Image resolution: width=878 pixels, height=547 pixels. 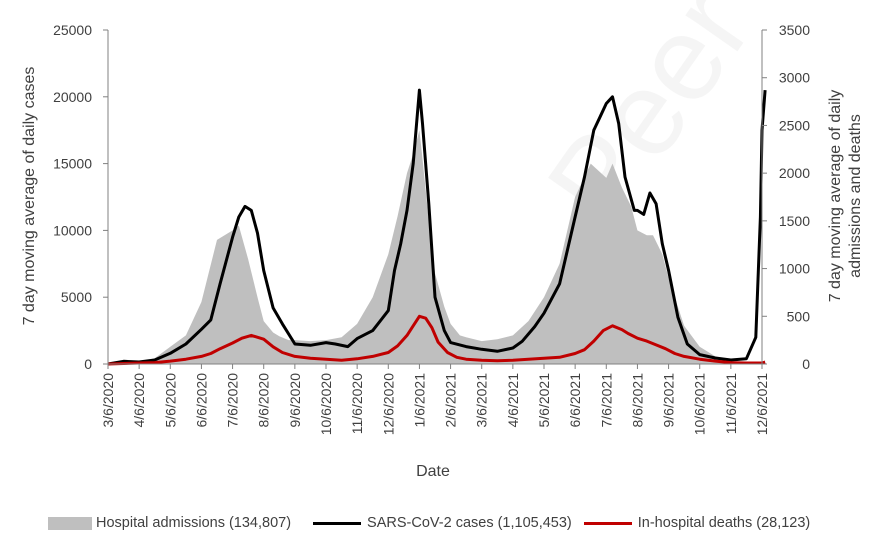 I want to click on series-deaths-line, so click(x=436, y=340).